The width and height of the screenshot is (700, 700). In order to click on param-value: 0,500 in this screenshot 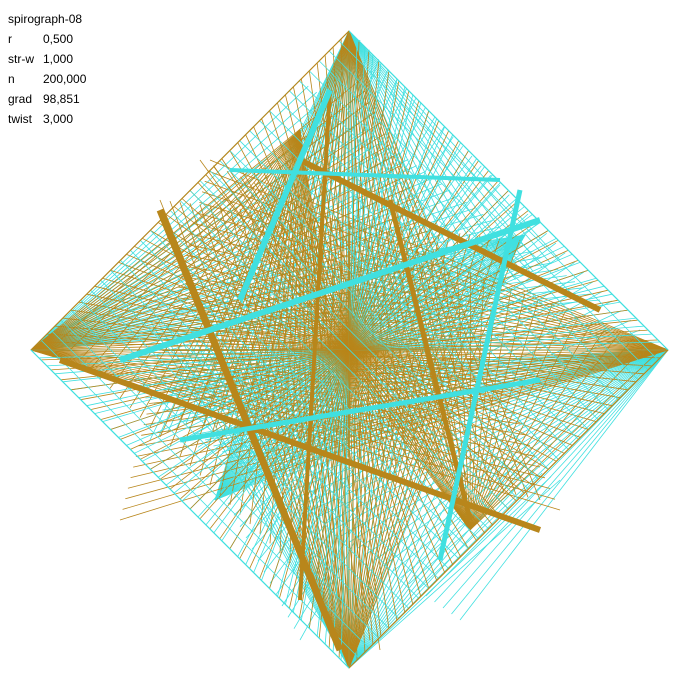, I will do `click(58, 39)`.